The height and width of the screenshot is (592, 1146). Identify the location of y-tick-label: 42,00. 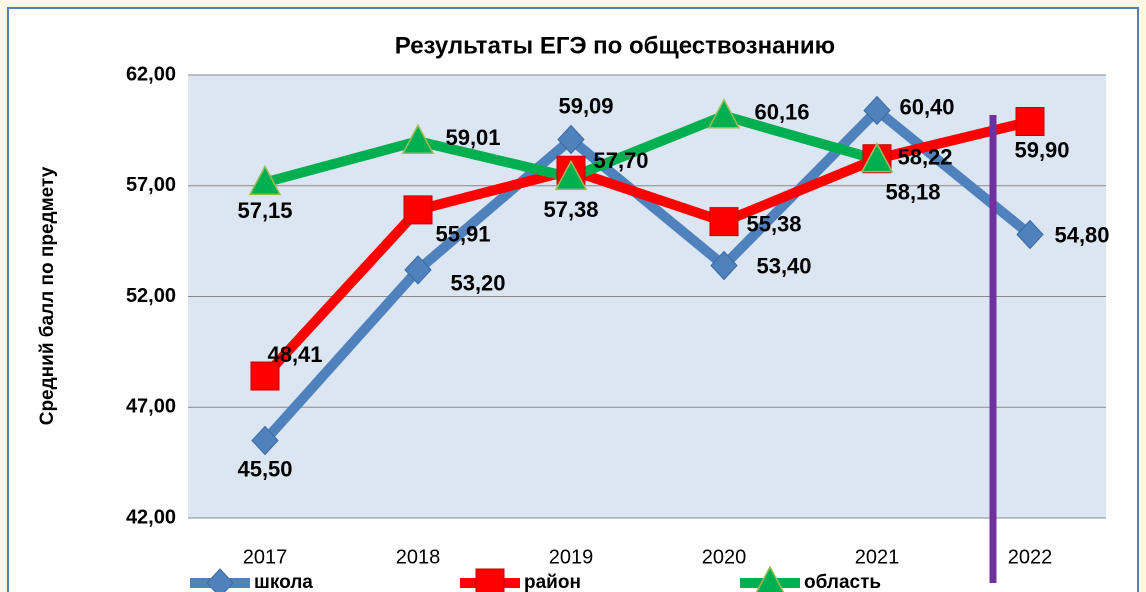
(151, 517).